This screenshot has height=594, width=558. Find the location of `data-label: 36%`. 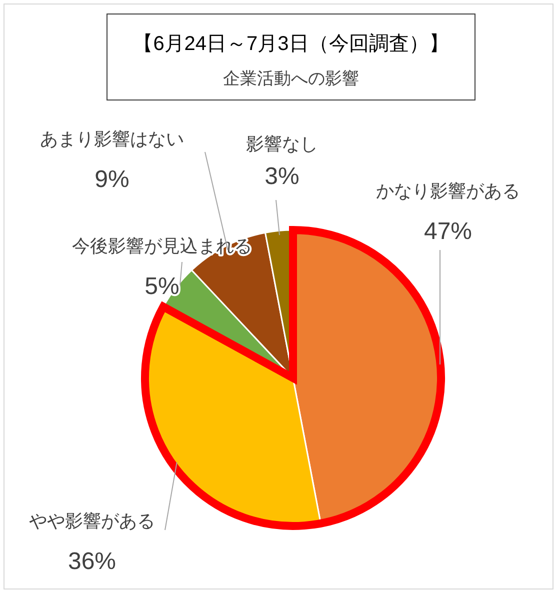

data-label: 36% is located at coordinates (92, 561).